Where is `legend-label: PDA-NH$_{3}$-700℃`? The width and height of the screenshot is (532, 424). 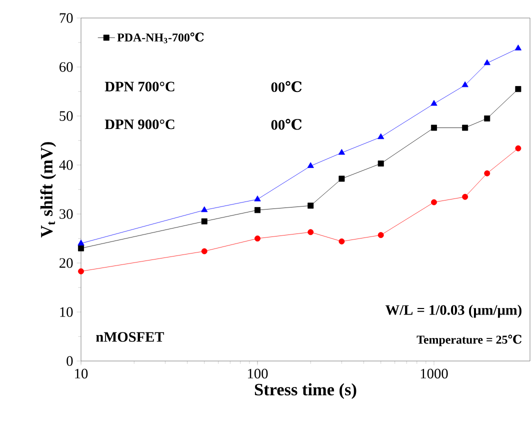 legend-label: PDA-NH$_{3}$-700℃ is located at coordinates (160, 38).